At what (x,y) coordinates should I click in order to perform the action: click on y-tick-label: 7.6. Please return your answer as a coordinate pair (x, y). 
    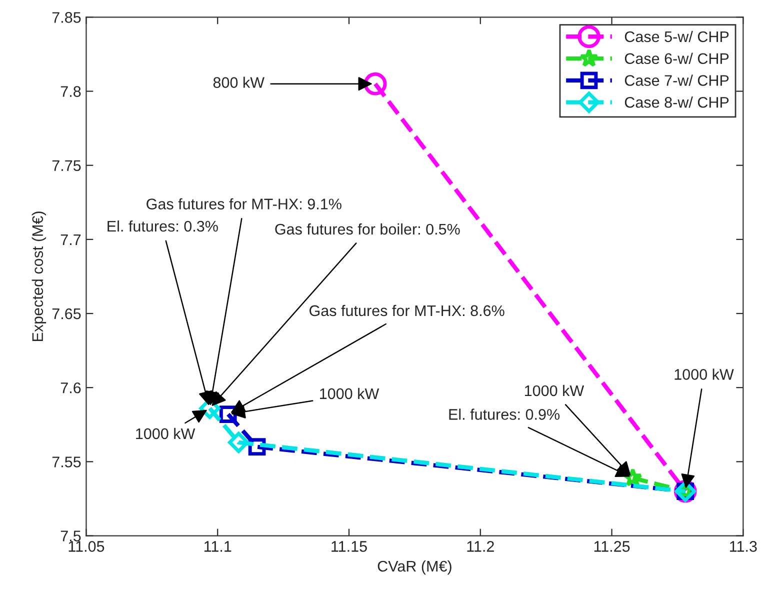
    Looking at the image, I should click on (70, 388).